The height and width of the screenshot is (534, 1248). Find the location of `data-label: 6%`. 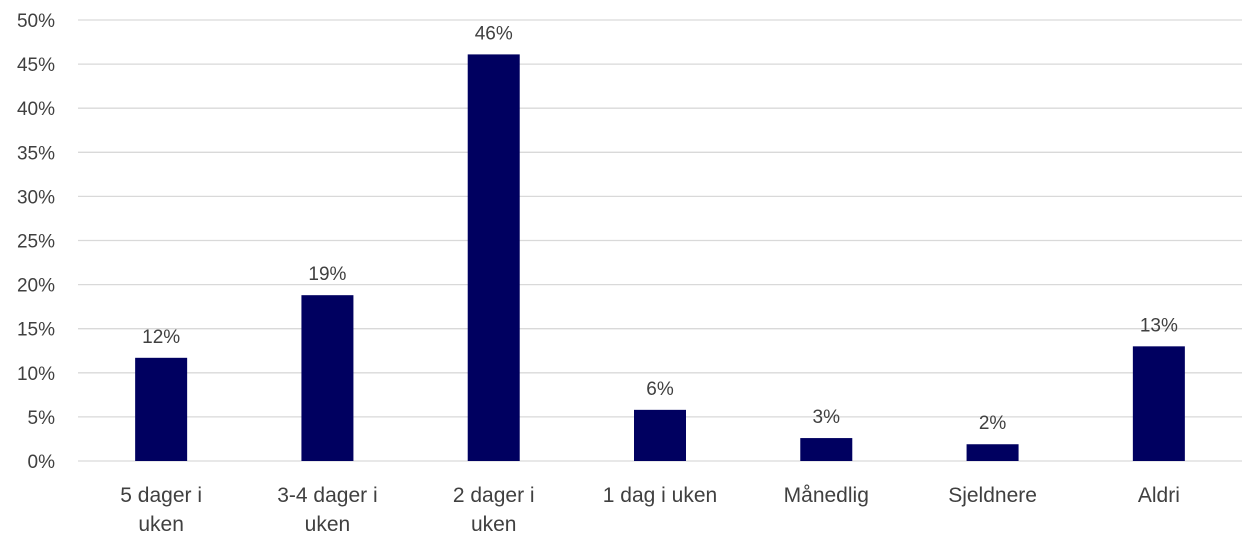

data-label: 6% is located at coordinates (660, 389).